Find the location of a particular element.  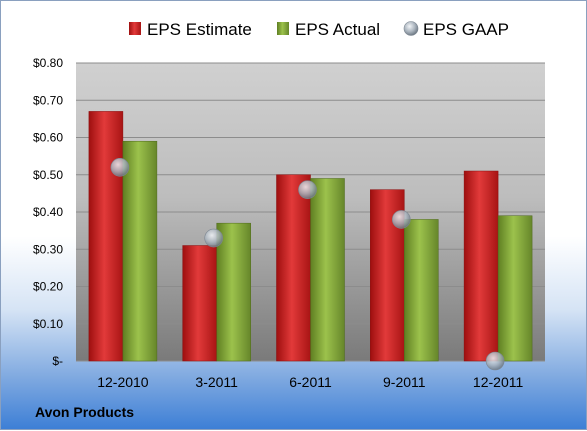

y-tick-label: $0.30 is located at coordinates (48, 249).